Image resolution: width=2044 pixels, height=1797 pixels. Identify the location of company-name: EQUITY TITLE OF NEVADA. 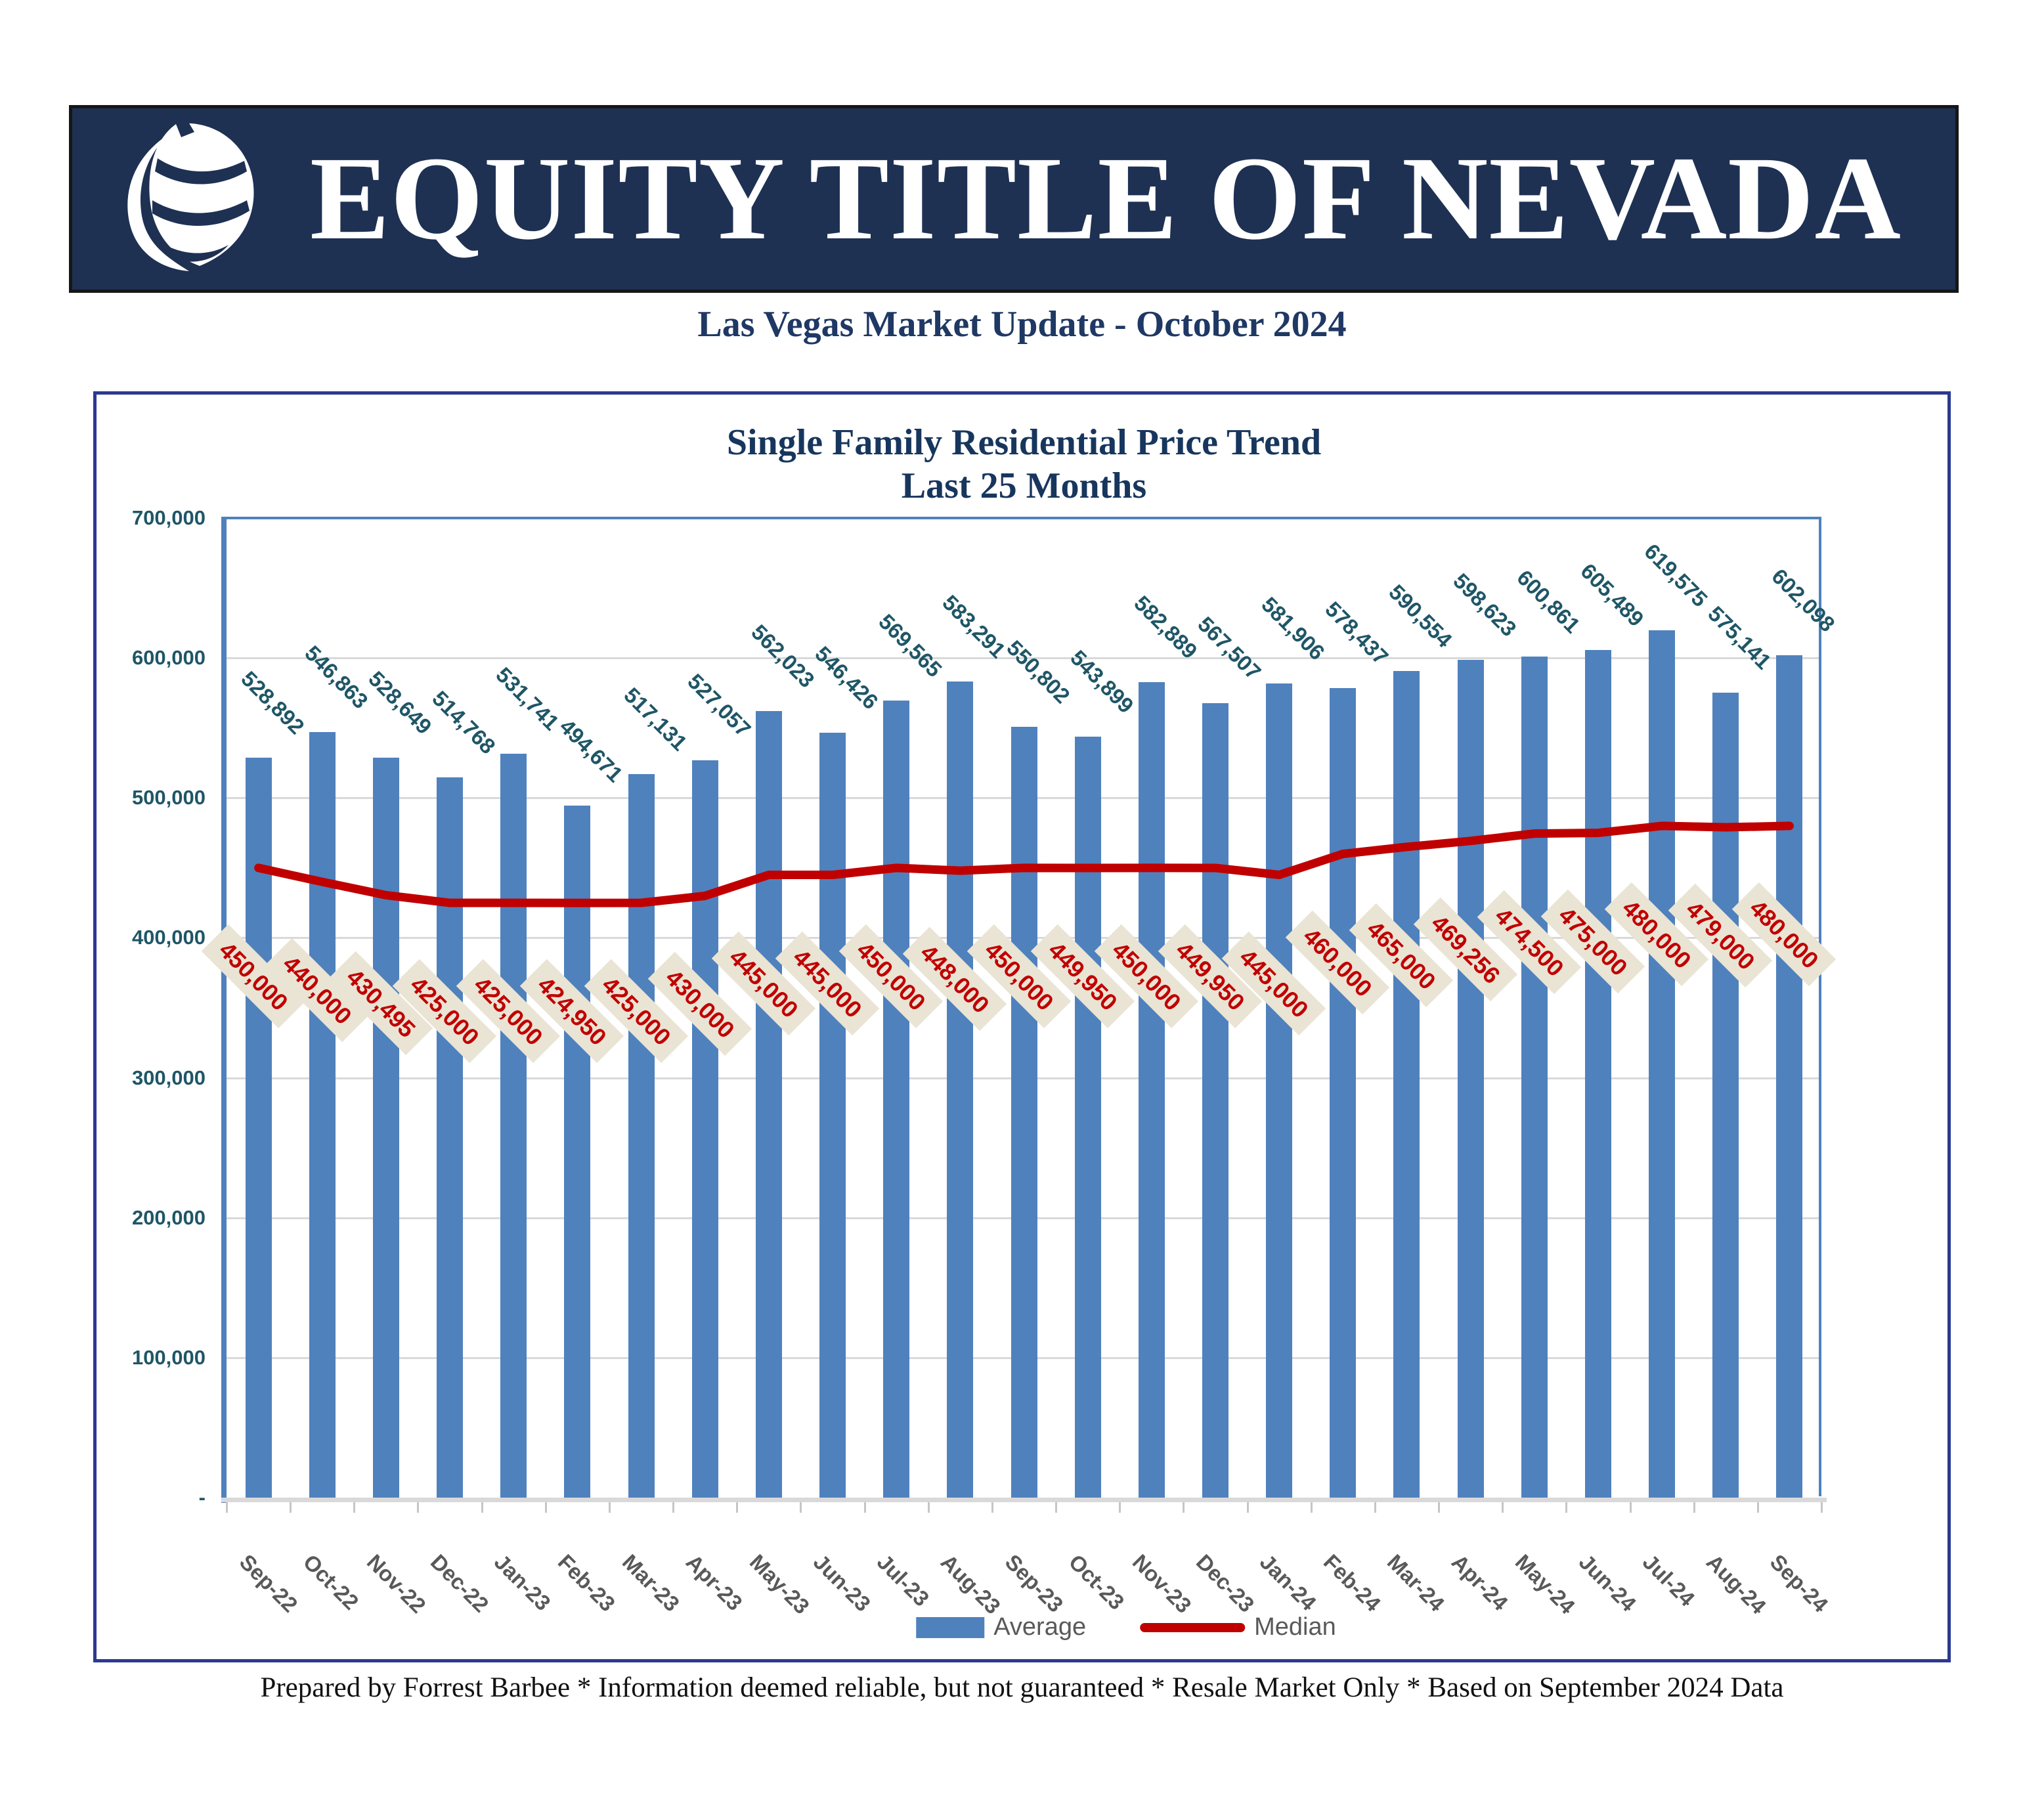
(1106, 199).